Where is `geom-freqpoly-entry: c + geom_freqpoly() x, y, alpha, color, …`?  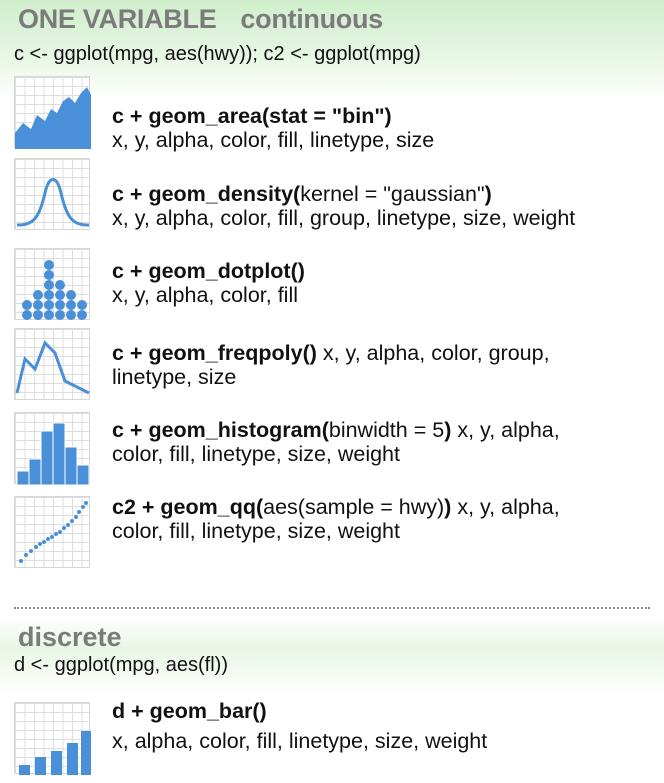 geom-freqpoly-entry: c + geom_freqpoly() x, y, alpha, color, … is located at coordinates (331, 365).